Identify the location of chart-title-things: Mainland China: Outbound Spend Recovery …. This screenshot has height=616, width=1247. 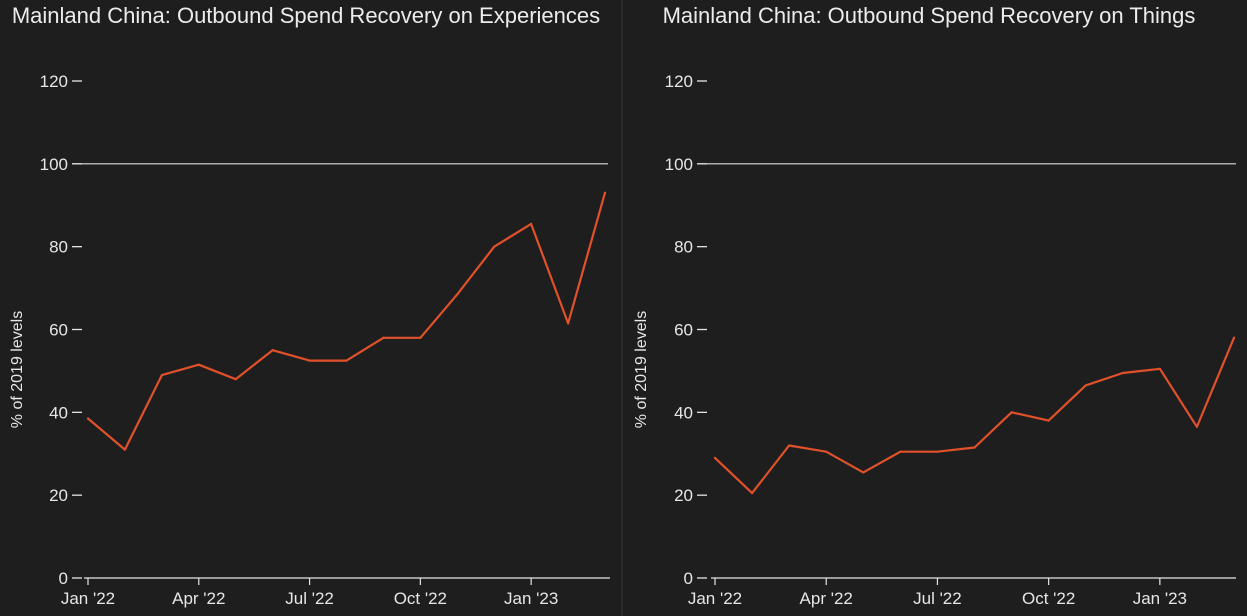
(929, 15).